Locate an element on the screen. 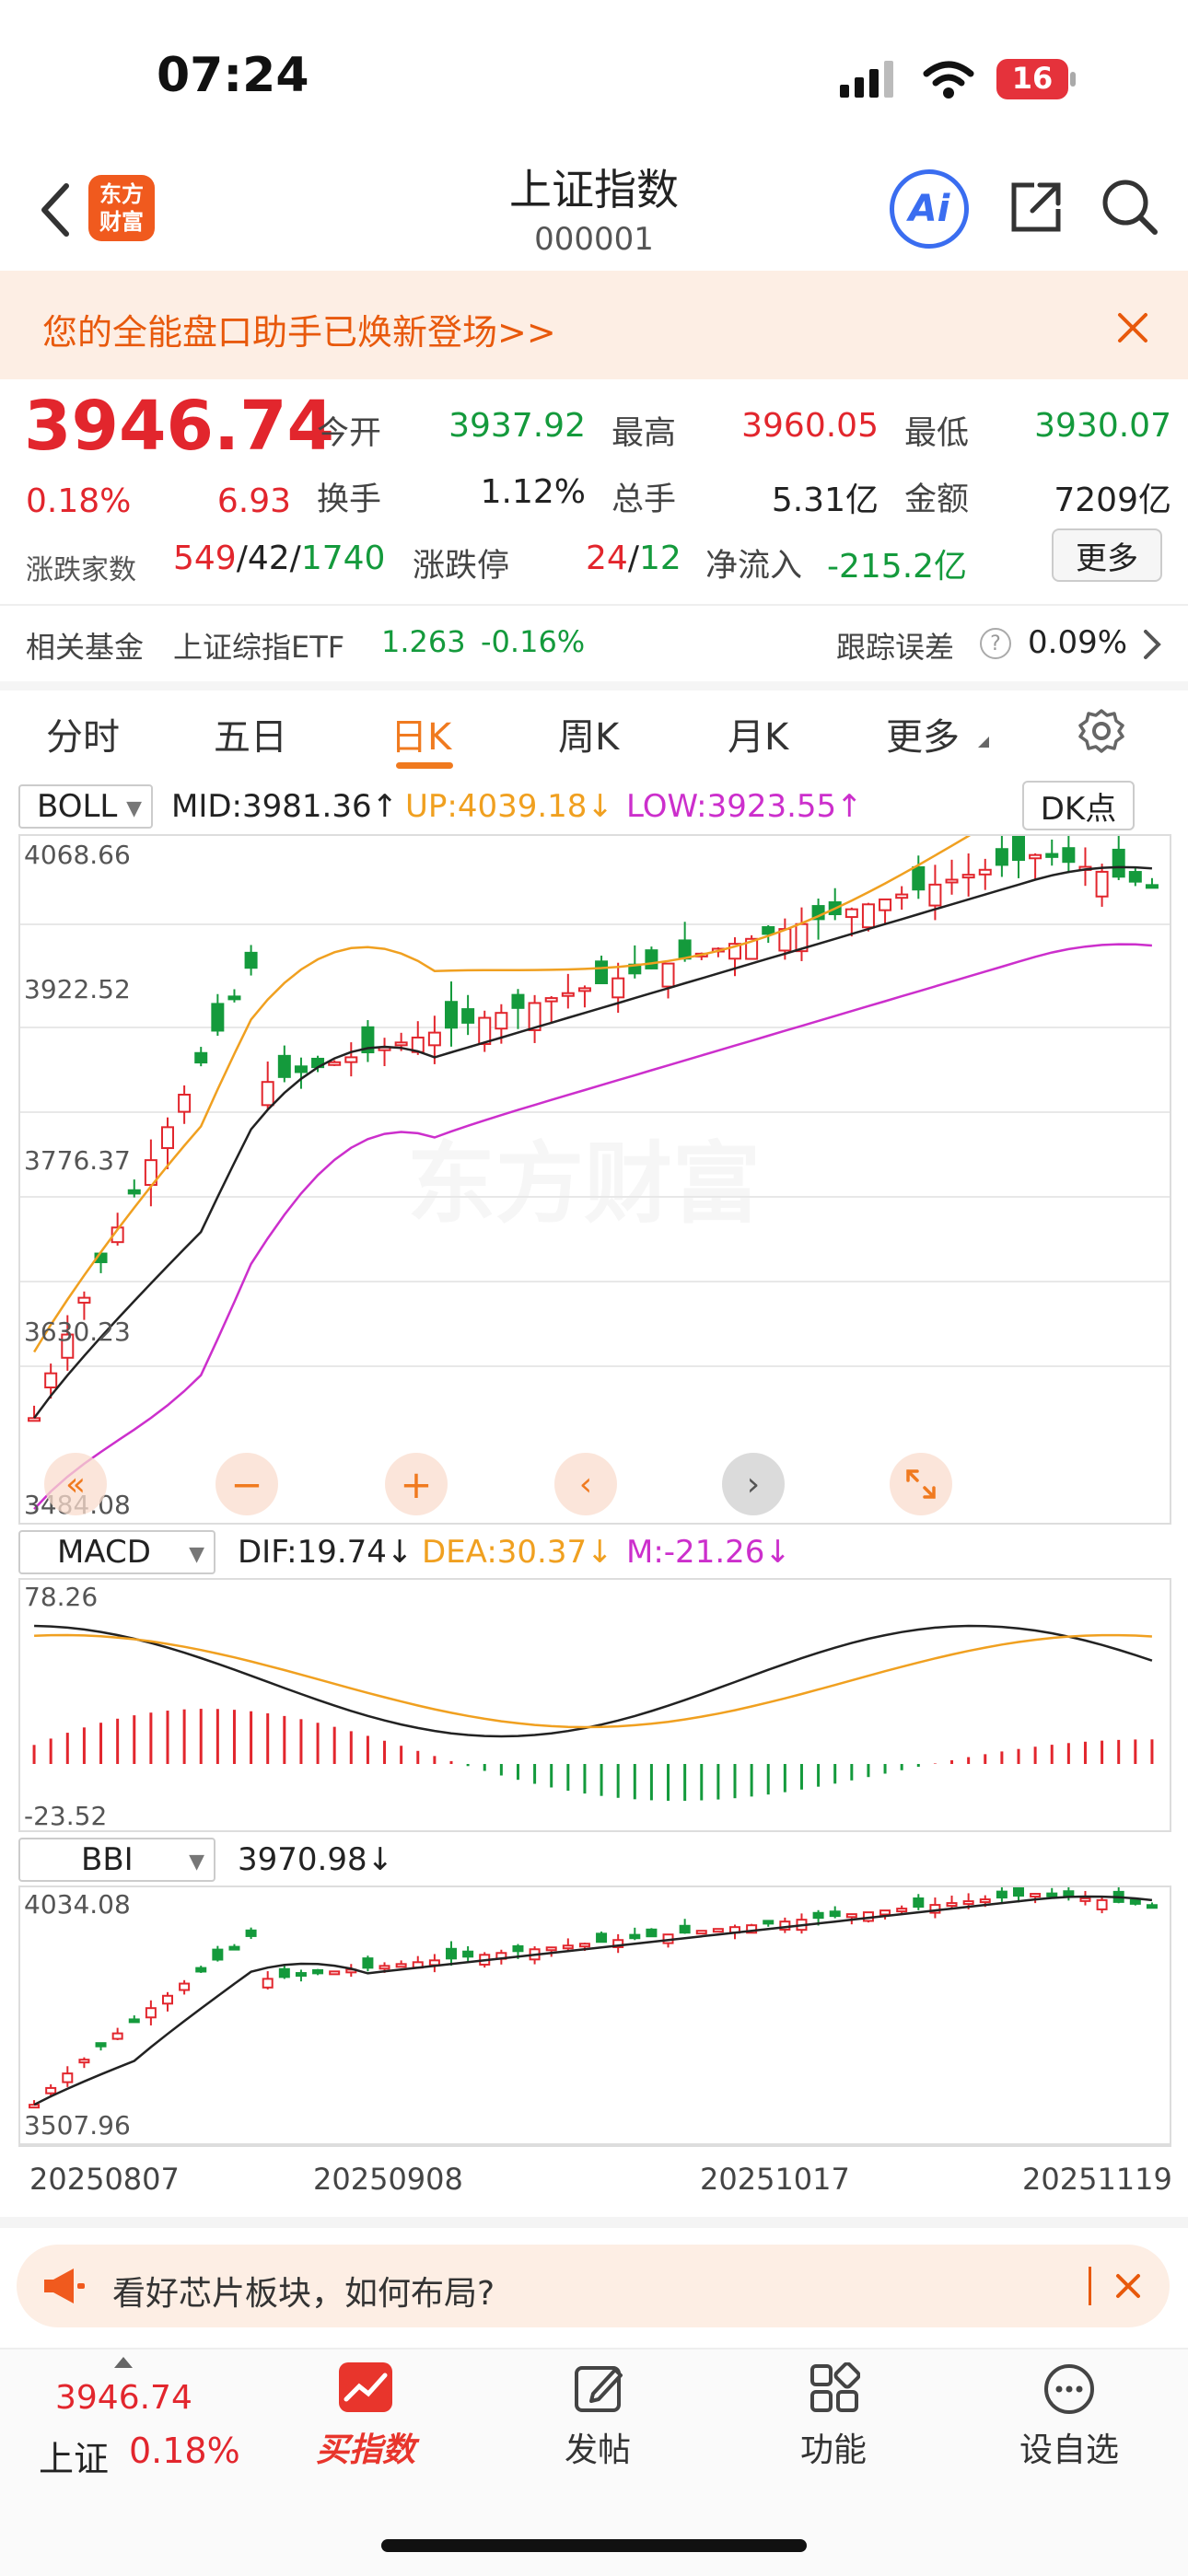  date-label-3: 20251017 is located at coordinates (775, 2179).